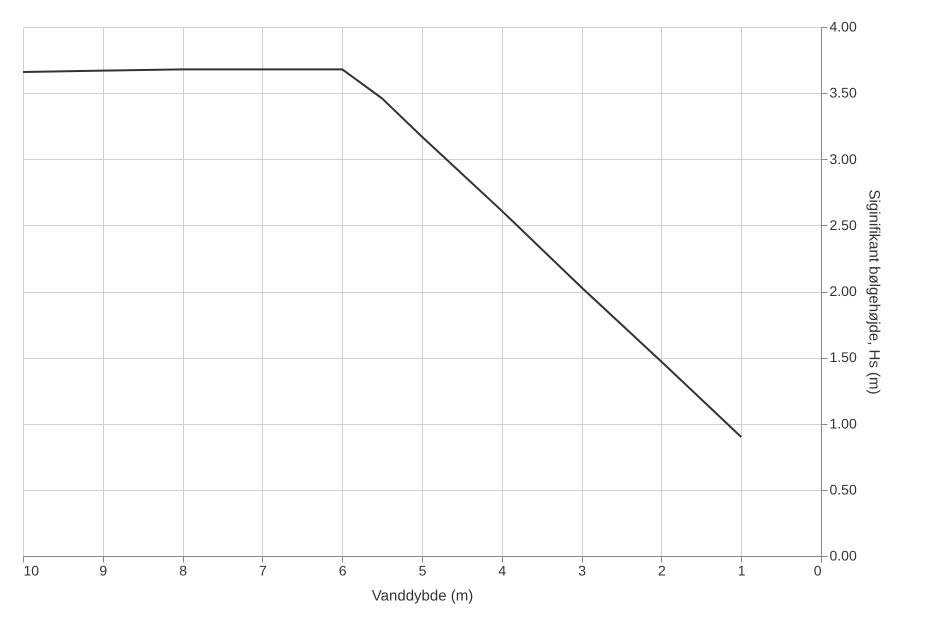  Describe the element at coordinates (342, 570) in the screenshot. I see `x-tick-label: 6` at that location.